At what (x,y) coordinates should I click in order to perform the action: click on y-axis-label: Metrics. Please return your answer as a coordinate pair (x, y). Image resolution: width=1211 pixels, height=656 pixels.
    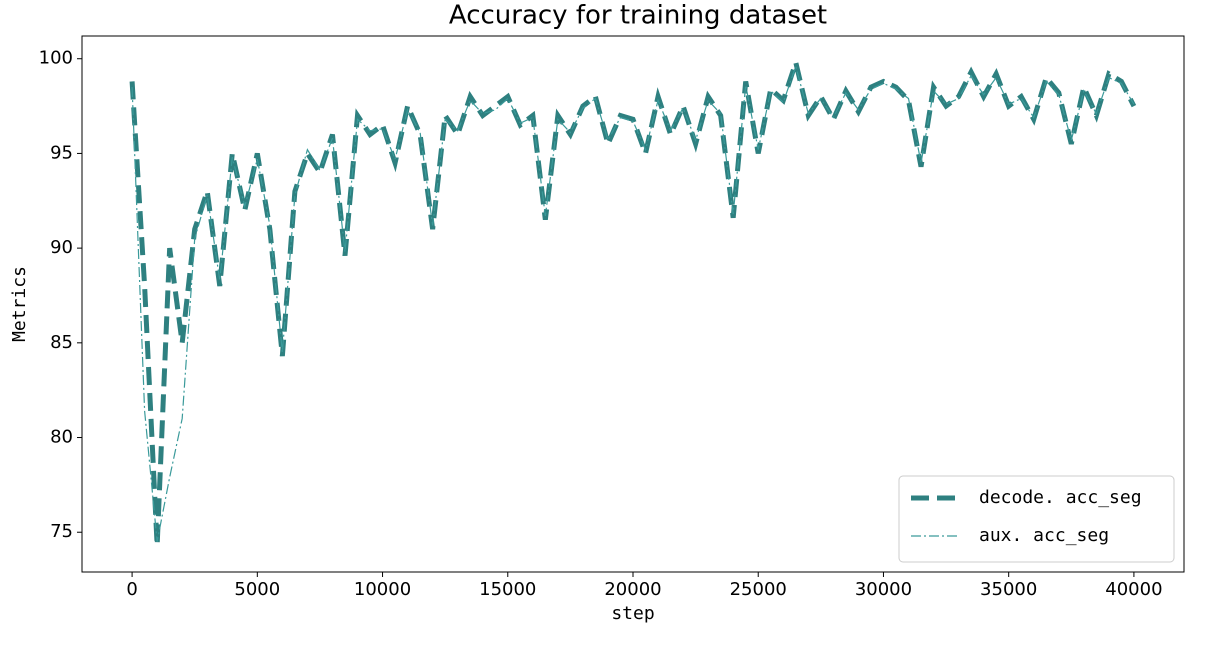
    Looking at the image, I should click on (19, 304).